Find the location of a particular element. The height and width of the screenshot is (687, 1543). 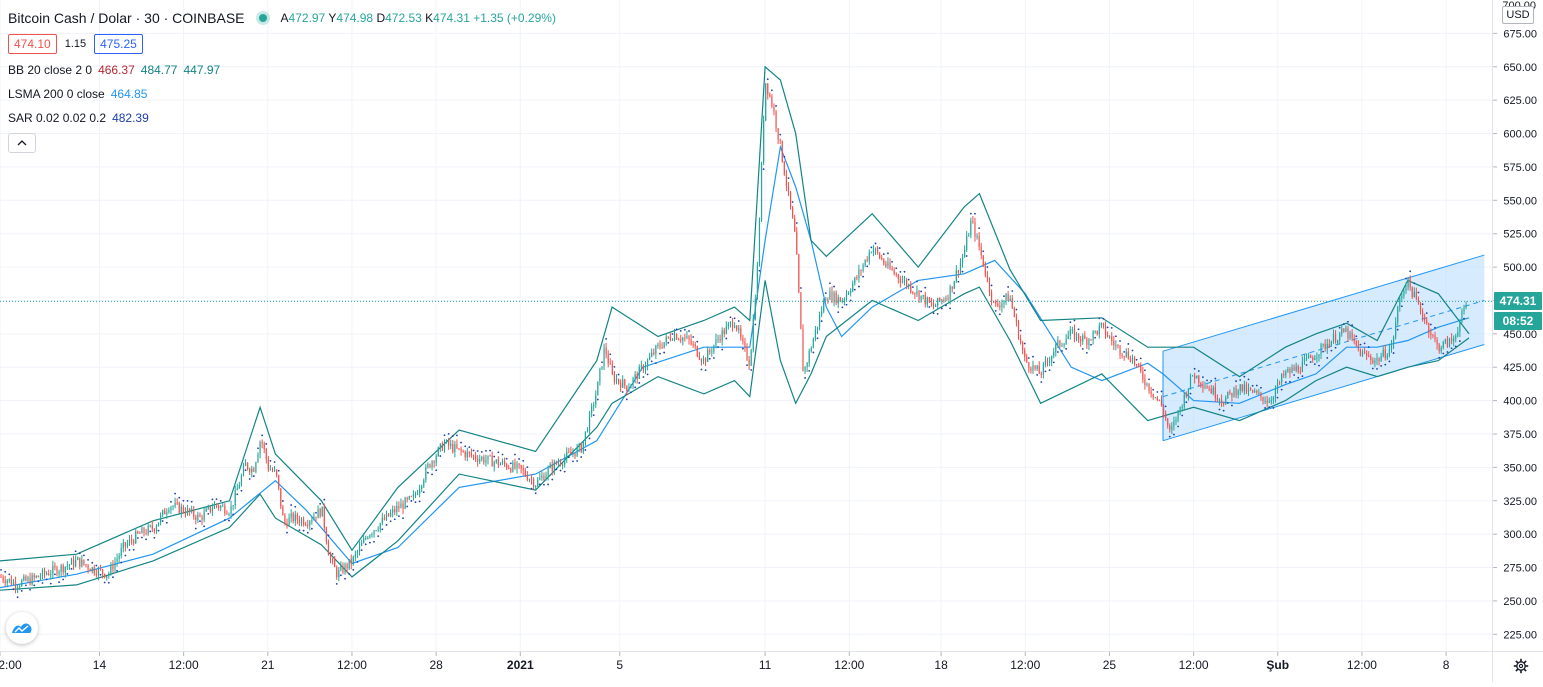

chevron-up-icon is located at coordinates (22, 143).